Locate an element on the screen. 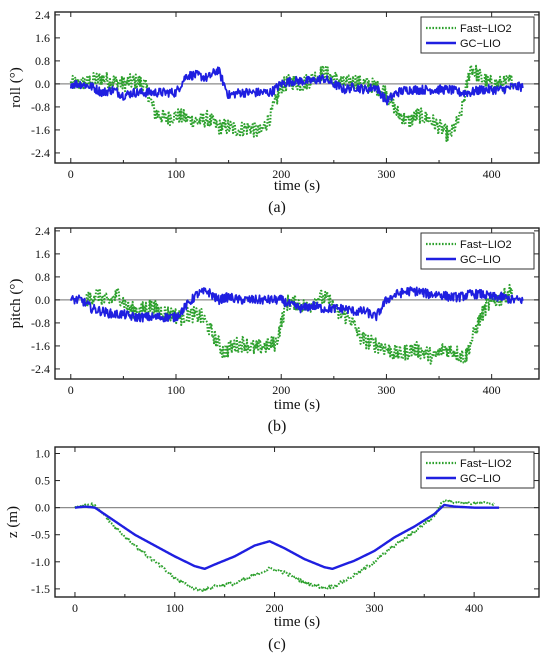 This screenshot has width=550, height=661. y-tick-label: 0.5 is located at coordinates (42, 481).